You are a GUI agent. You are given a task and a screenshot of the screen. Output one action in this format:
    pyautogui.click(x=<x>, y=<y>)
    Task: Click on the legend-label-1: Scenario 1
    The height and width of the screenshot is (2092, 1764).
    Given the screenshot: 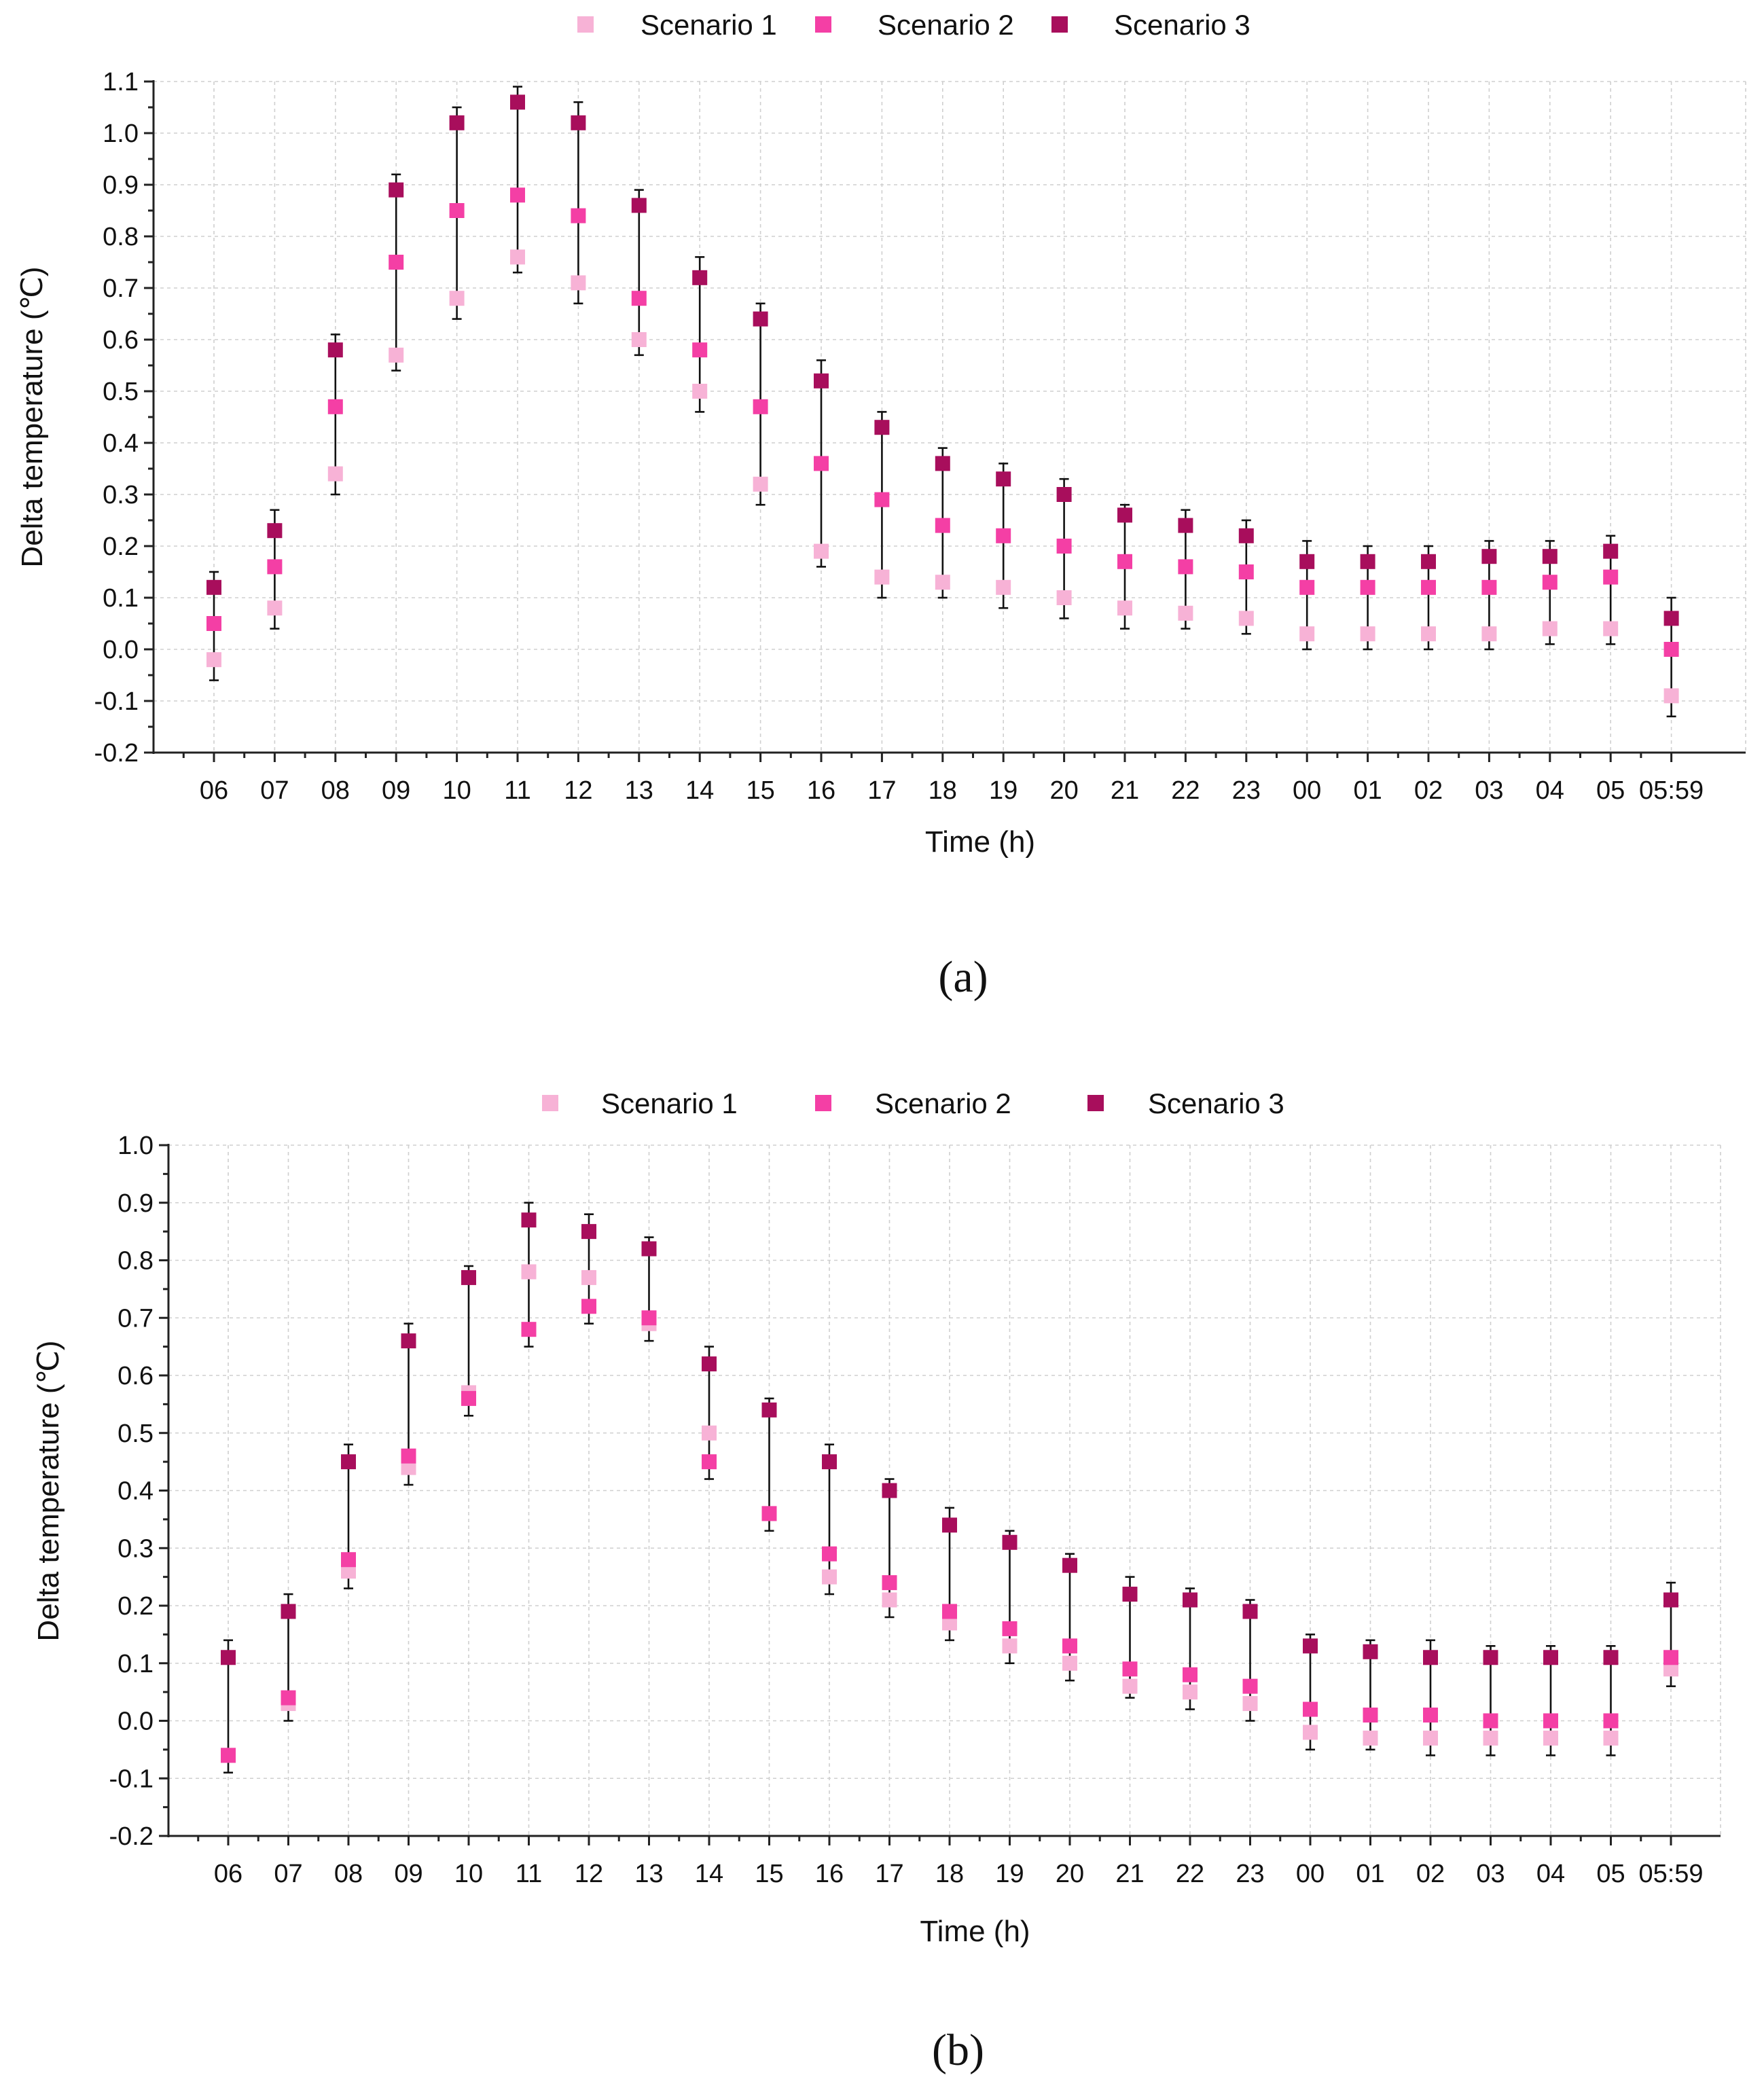 What is the action you would take?
    pyautogui.click(x=709, y=25)
    